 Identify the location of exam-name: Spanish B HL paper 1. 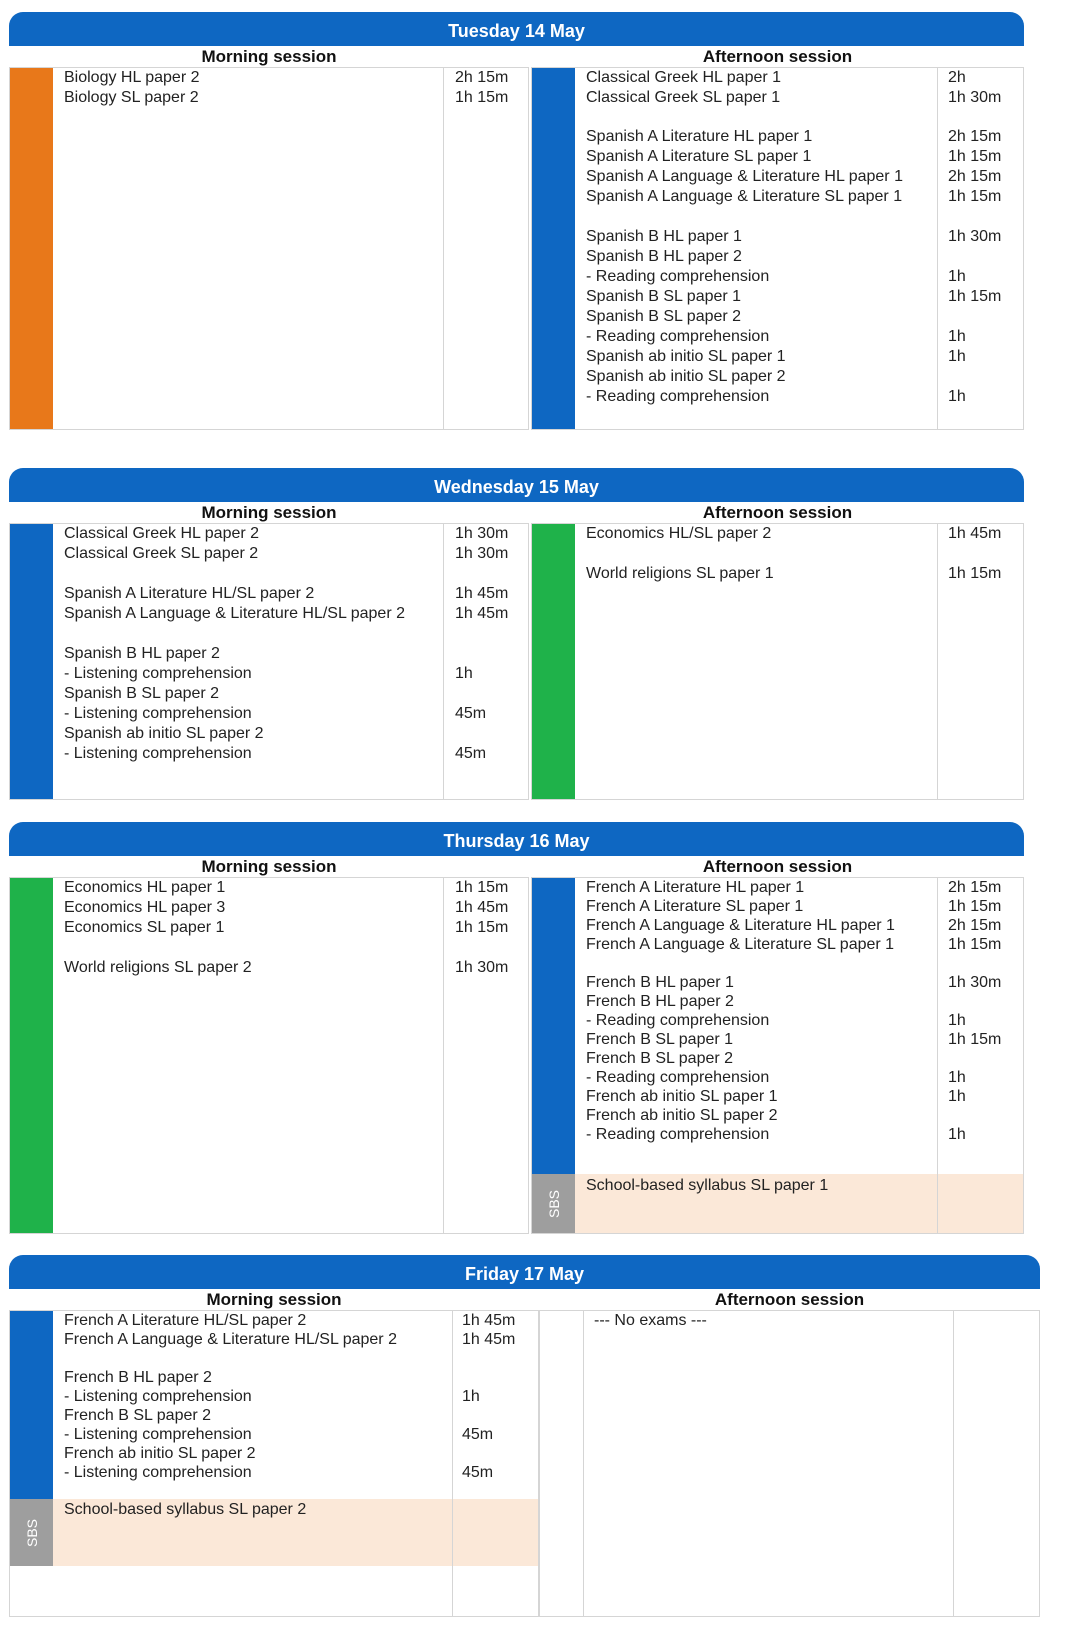
(664, 236).